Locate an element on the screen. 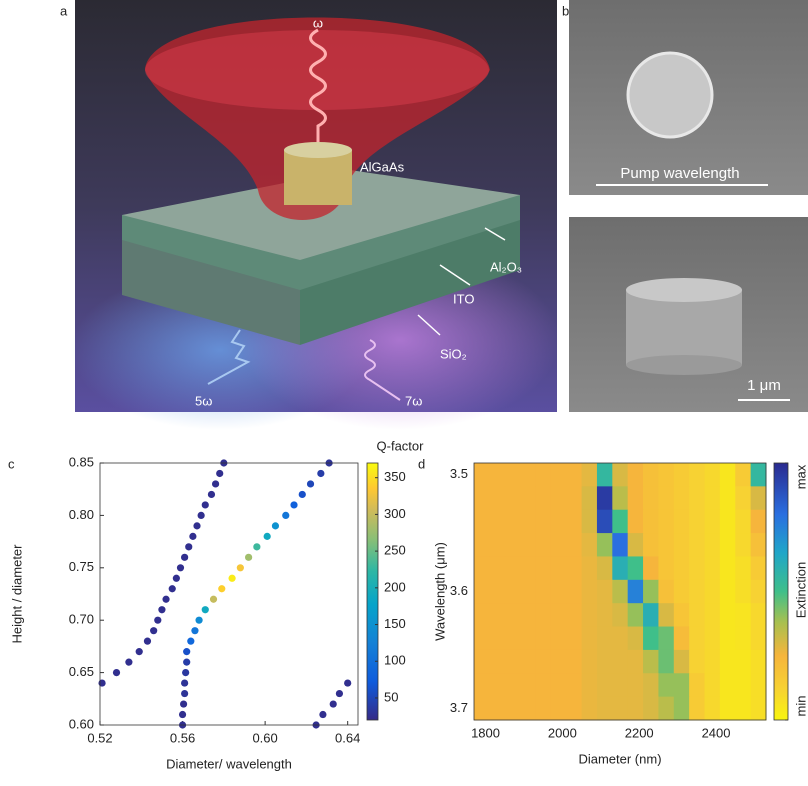 Image resolution: width=808 pixels, height=786 pixels. y-tick-label: 0.65 is located at coordinates (81, 671).